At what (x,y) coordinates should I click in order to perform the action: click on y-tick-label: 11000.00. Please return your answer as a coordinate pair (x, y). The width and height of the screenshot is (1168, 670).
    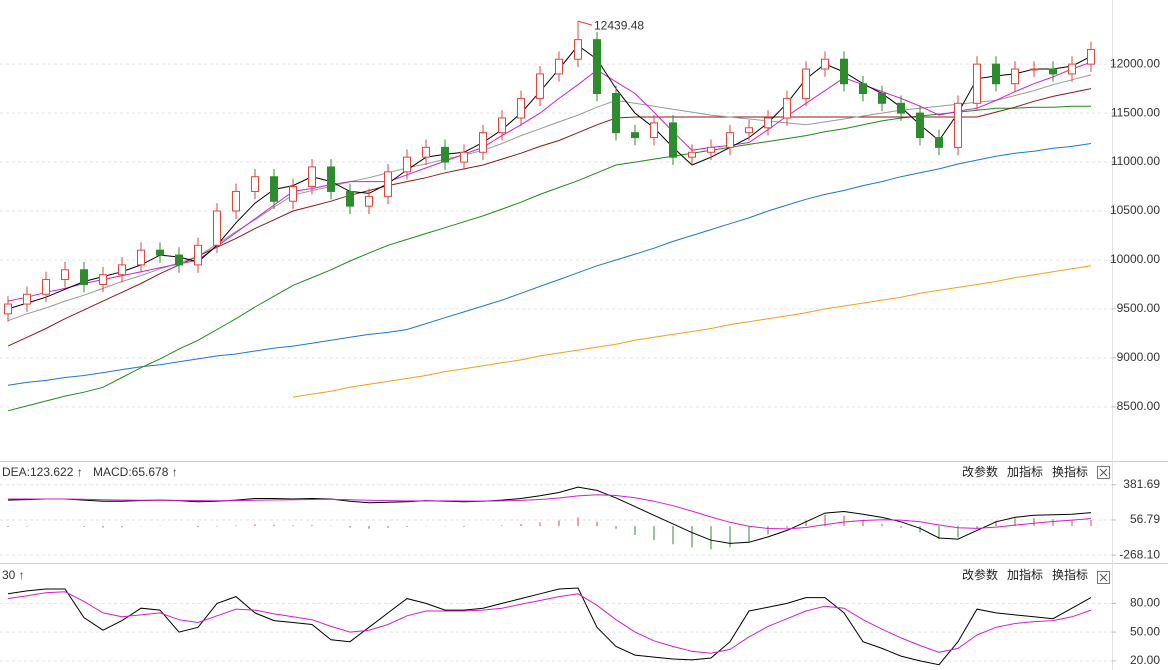
    Looking at the image, I should click on (1135, 161).